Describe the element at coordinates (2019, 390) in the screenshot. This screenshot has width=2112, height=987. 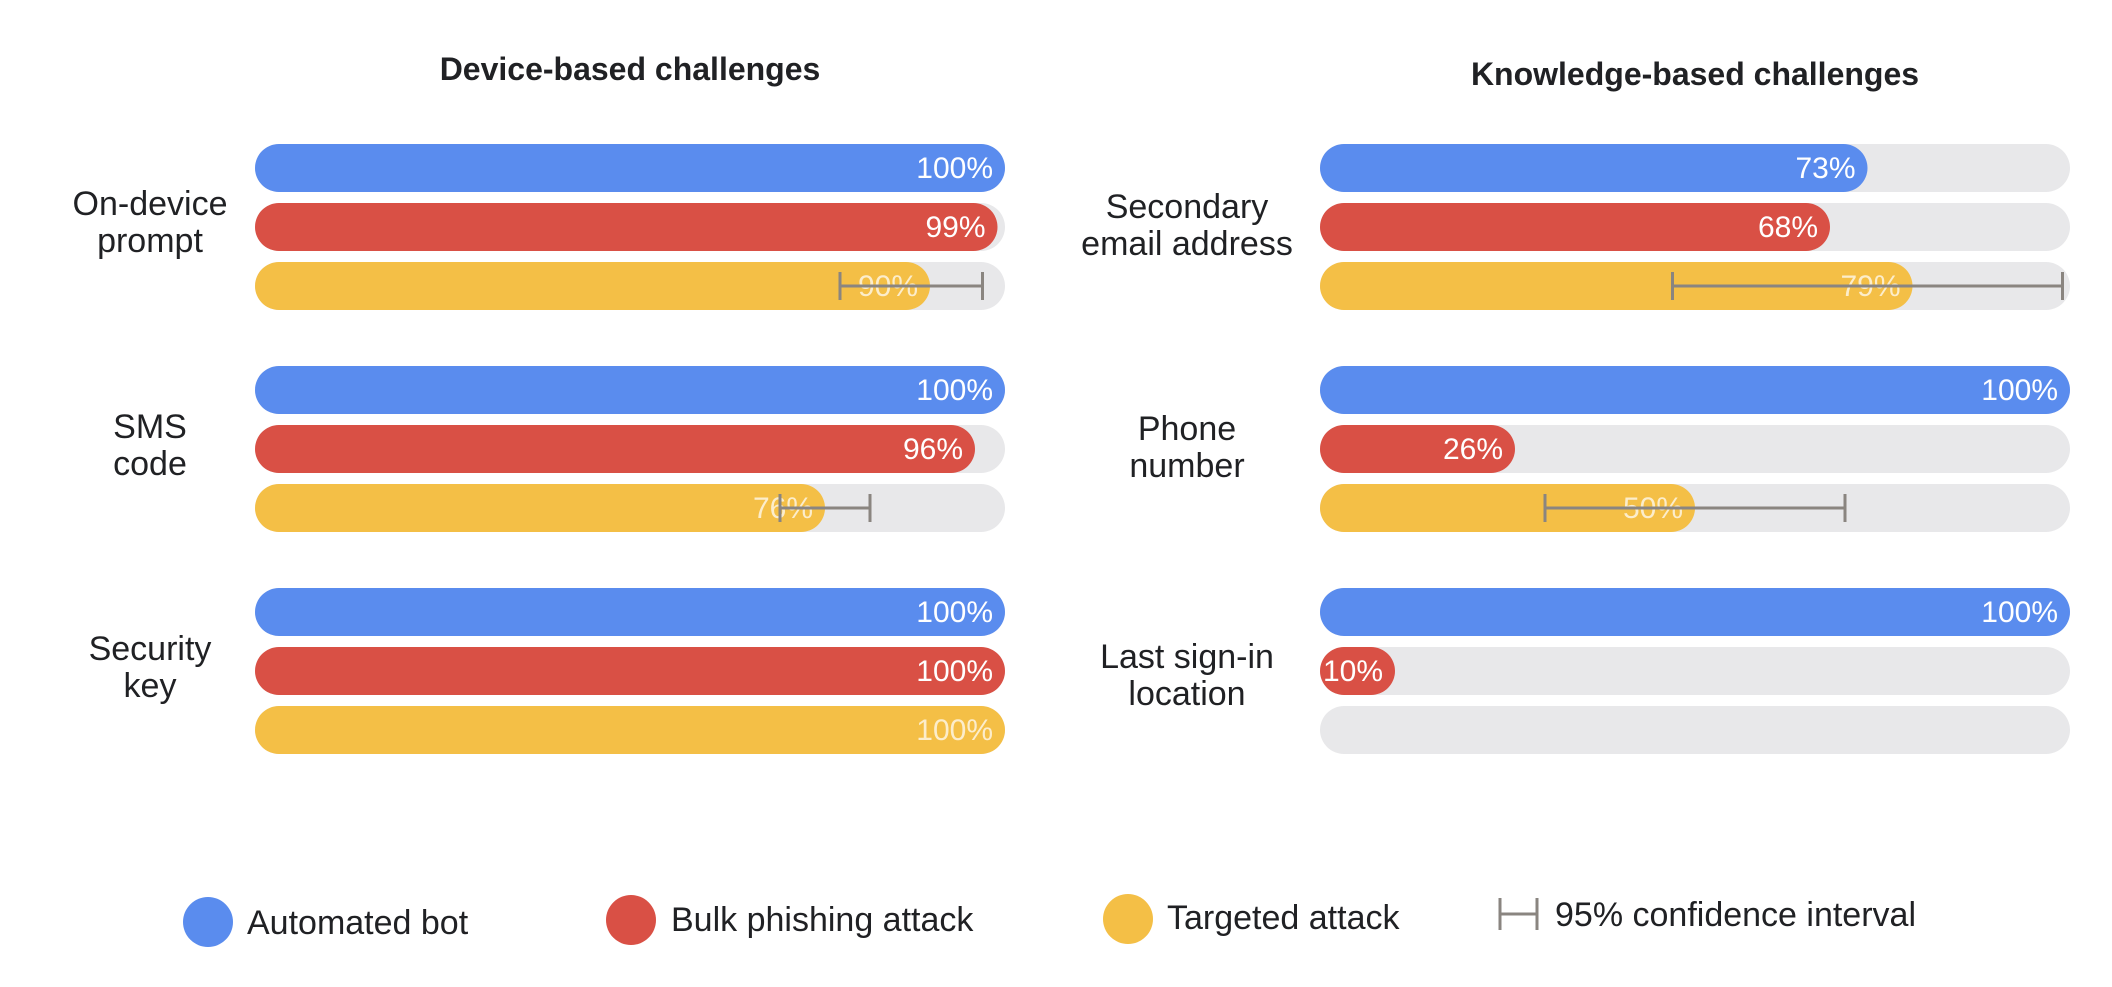
I see `bar-value-label-panel1-cat1-automated-bot: 100%` at that location.